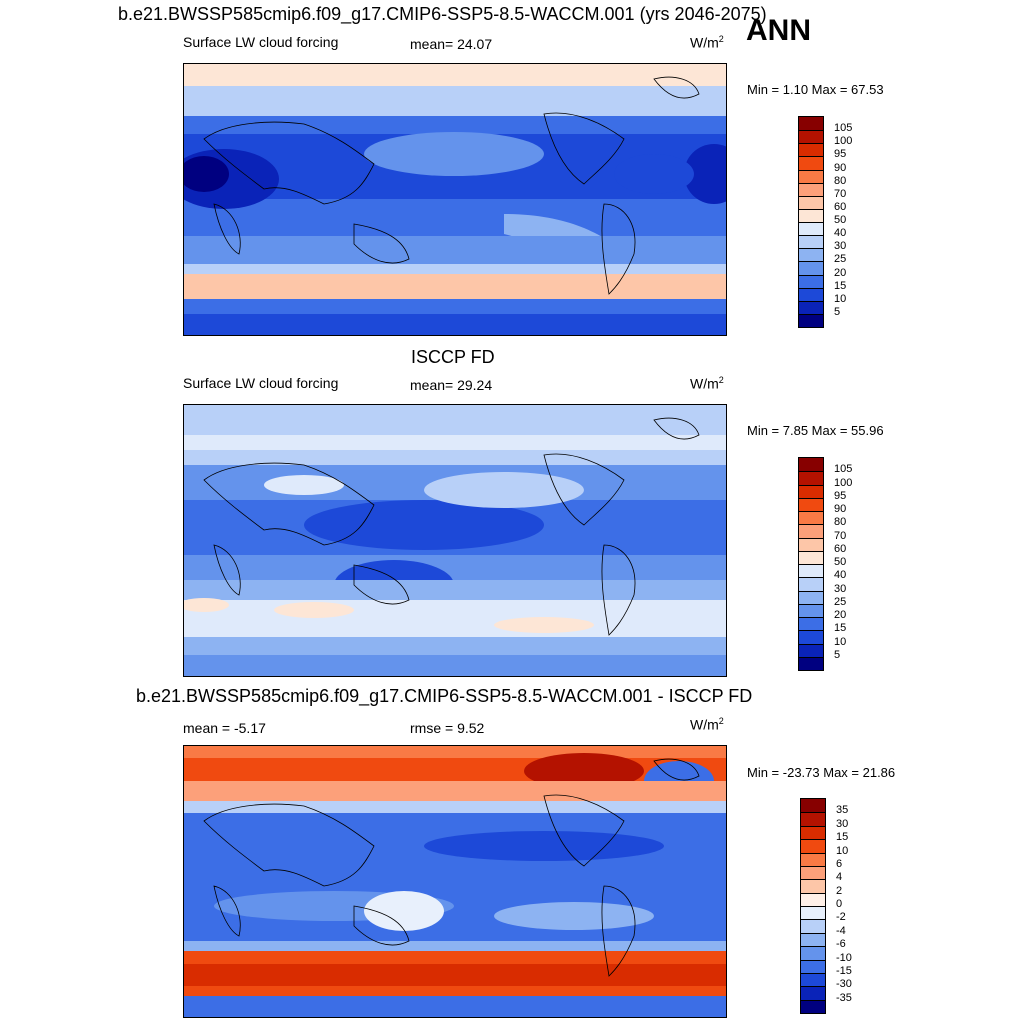 The height and width of the screenshot is (1024, 1024). What do you see at coordinates (839, 863) in the screenshot?
I see `colorbar-tick-label: 6` at bounding box center [839, 863].